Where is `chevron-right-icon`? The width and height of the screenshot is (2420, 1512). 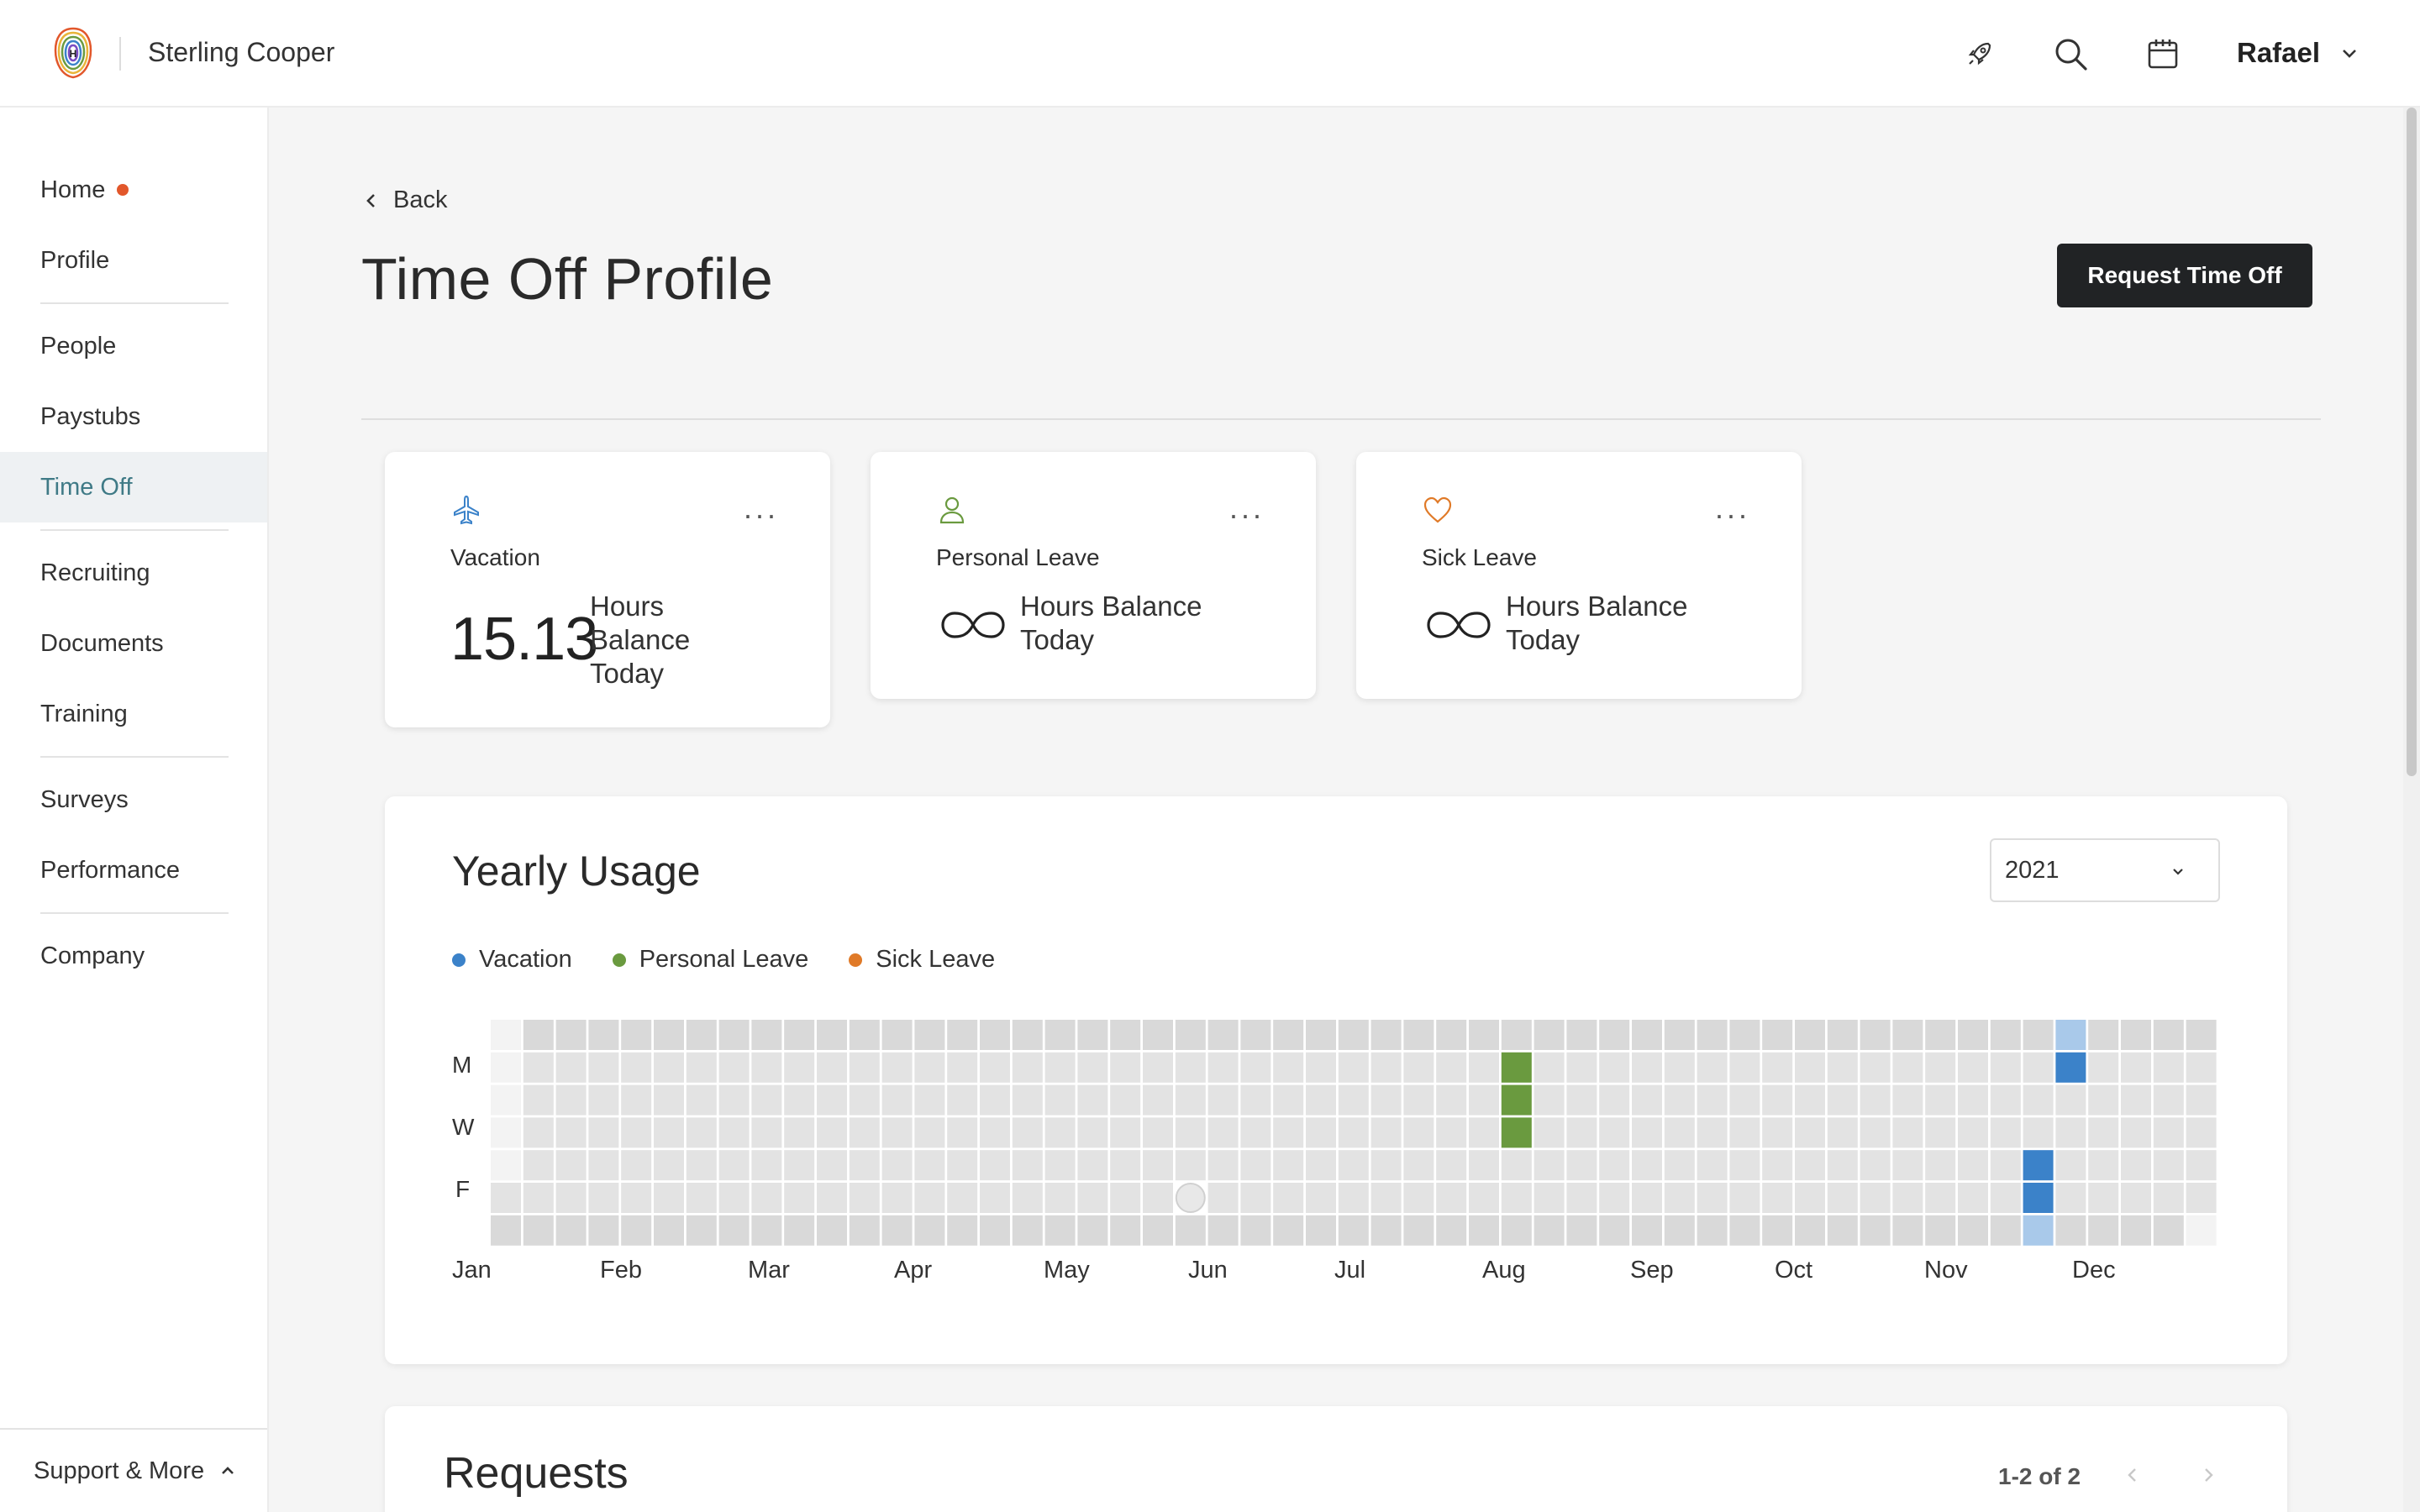
chevron-right-icon is located at coordinates (2208, 1475).